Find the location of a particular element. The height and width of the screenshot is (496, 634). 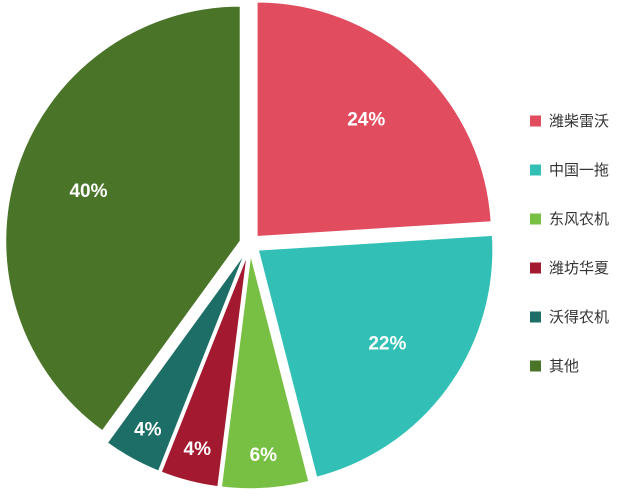

legend-label-2: 中国一拖 is located at coordinates (579, 170).